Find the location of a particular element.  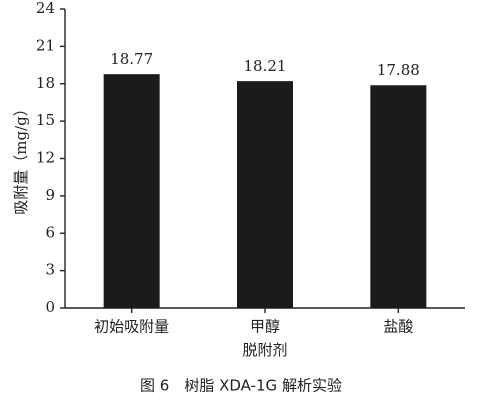

y-tick-label: 3 is located at coordinates (50, 270).